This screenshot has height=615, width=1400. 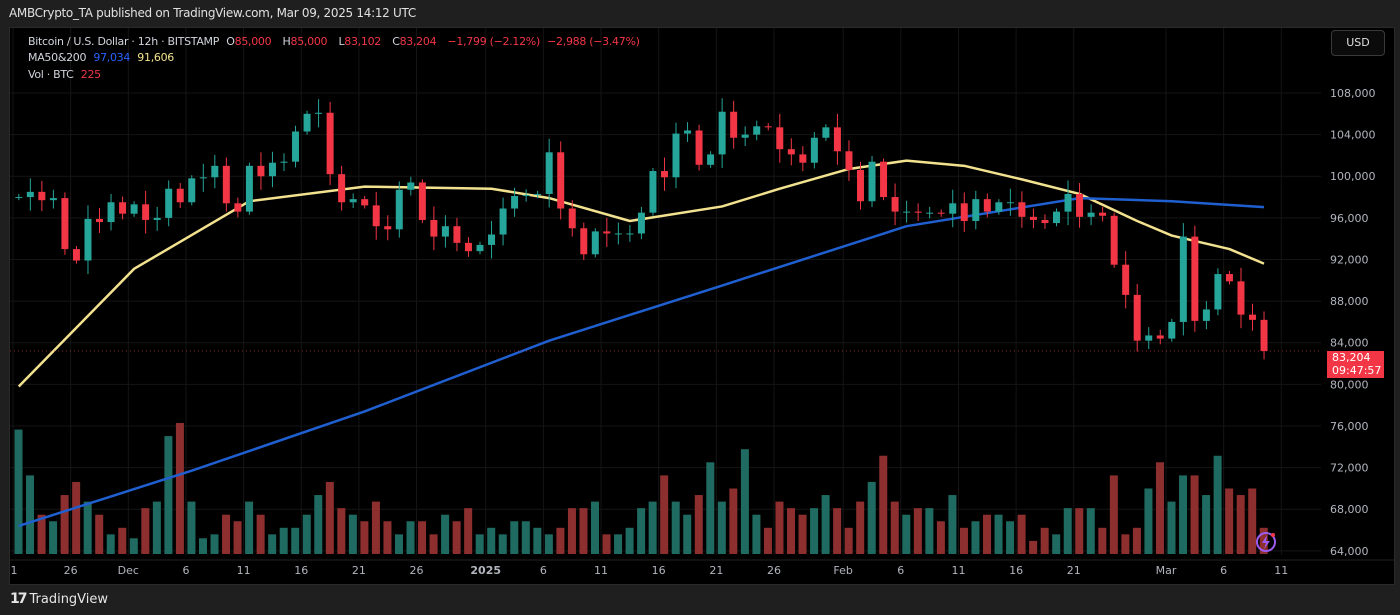 I want to click on volume-value: 225, so click(x=90, y=74).